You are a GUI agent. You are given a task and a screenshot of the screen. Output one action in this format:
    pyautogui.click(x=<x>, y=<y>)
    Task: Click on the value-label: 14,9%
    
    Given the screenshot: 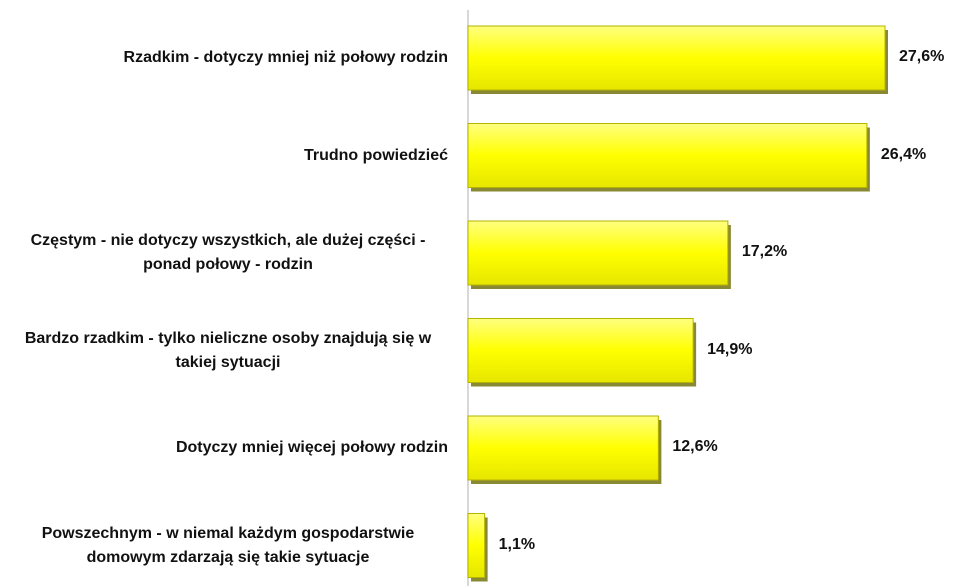 What is the action you would take?
    pyautogui.click(x=729, y=350)
    